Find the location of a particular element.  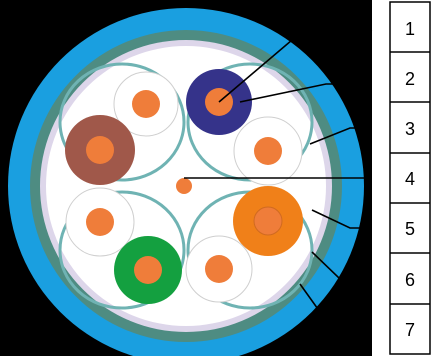

wire-bottom-right-white is located at coordinates (219, 269).